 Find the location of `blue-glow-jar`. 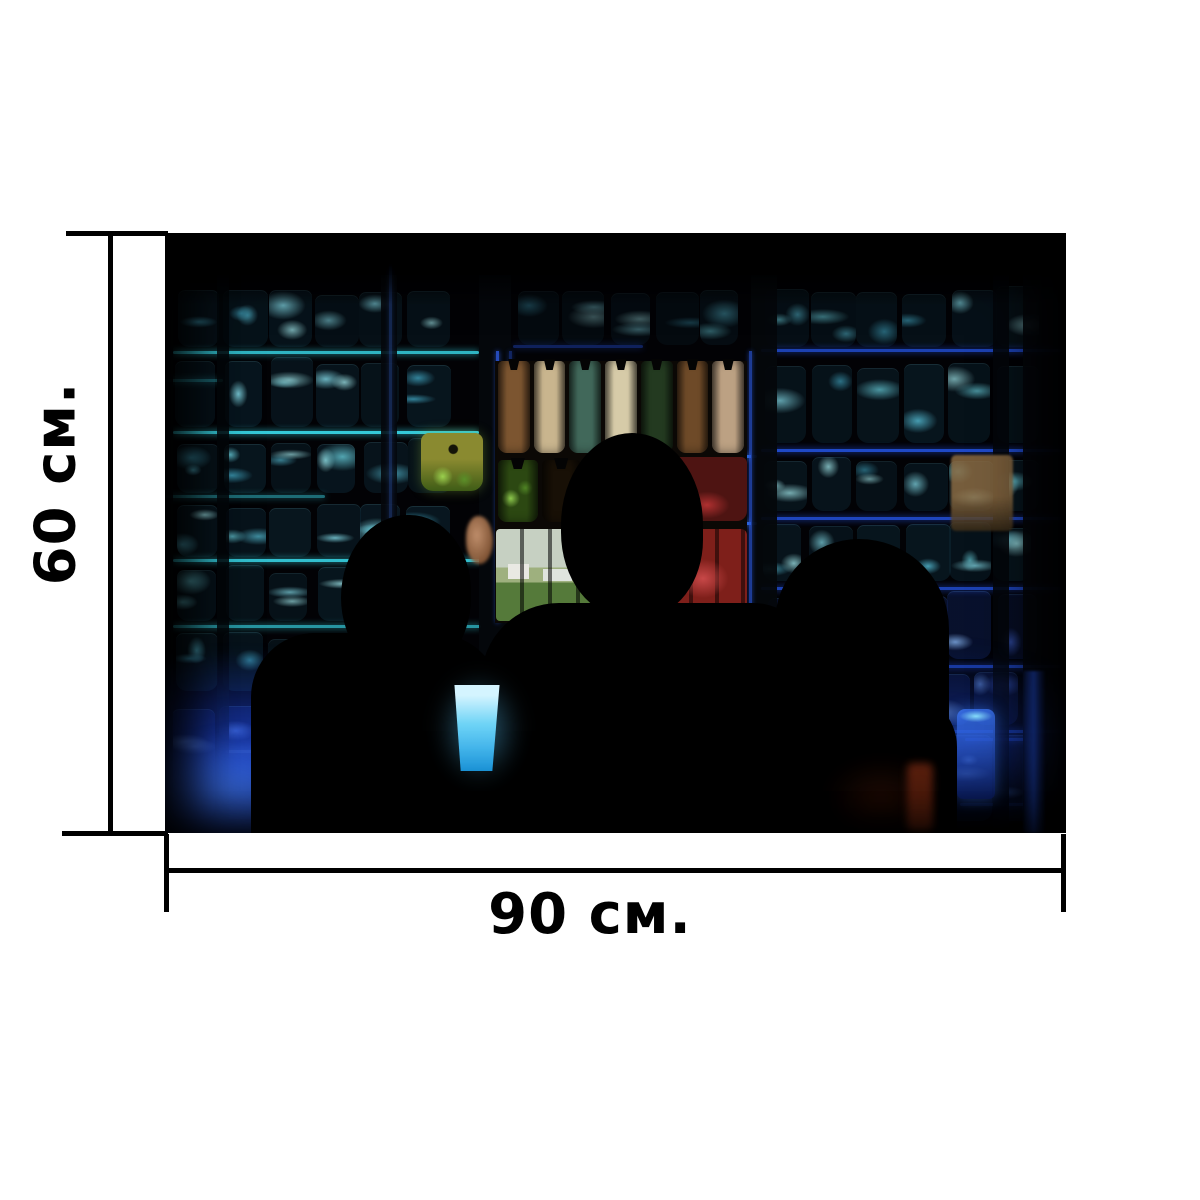

blue-glow-jar is located at coordinates (976, 754).